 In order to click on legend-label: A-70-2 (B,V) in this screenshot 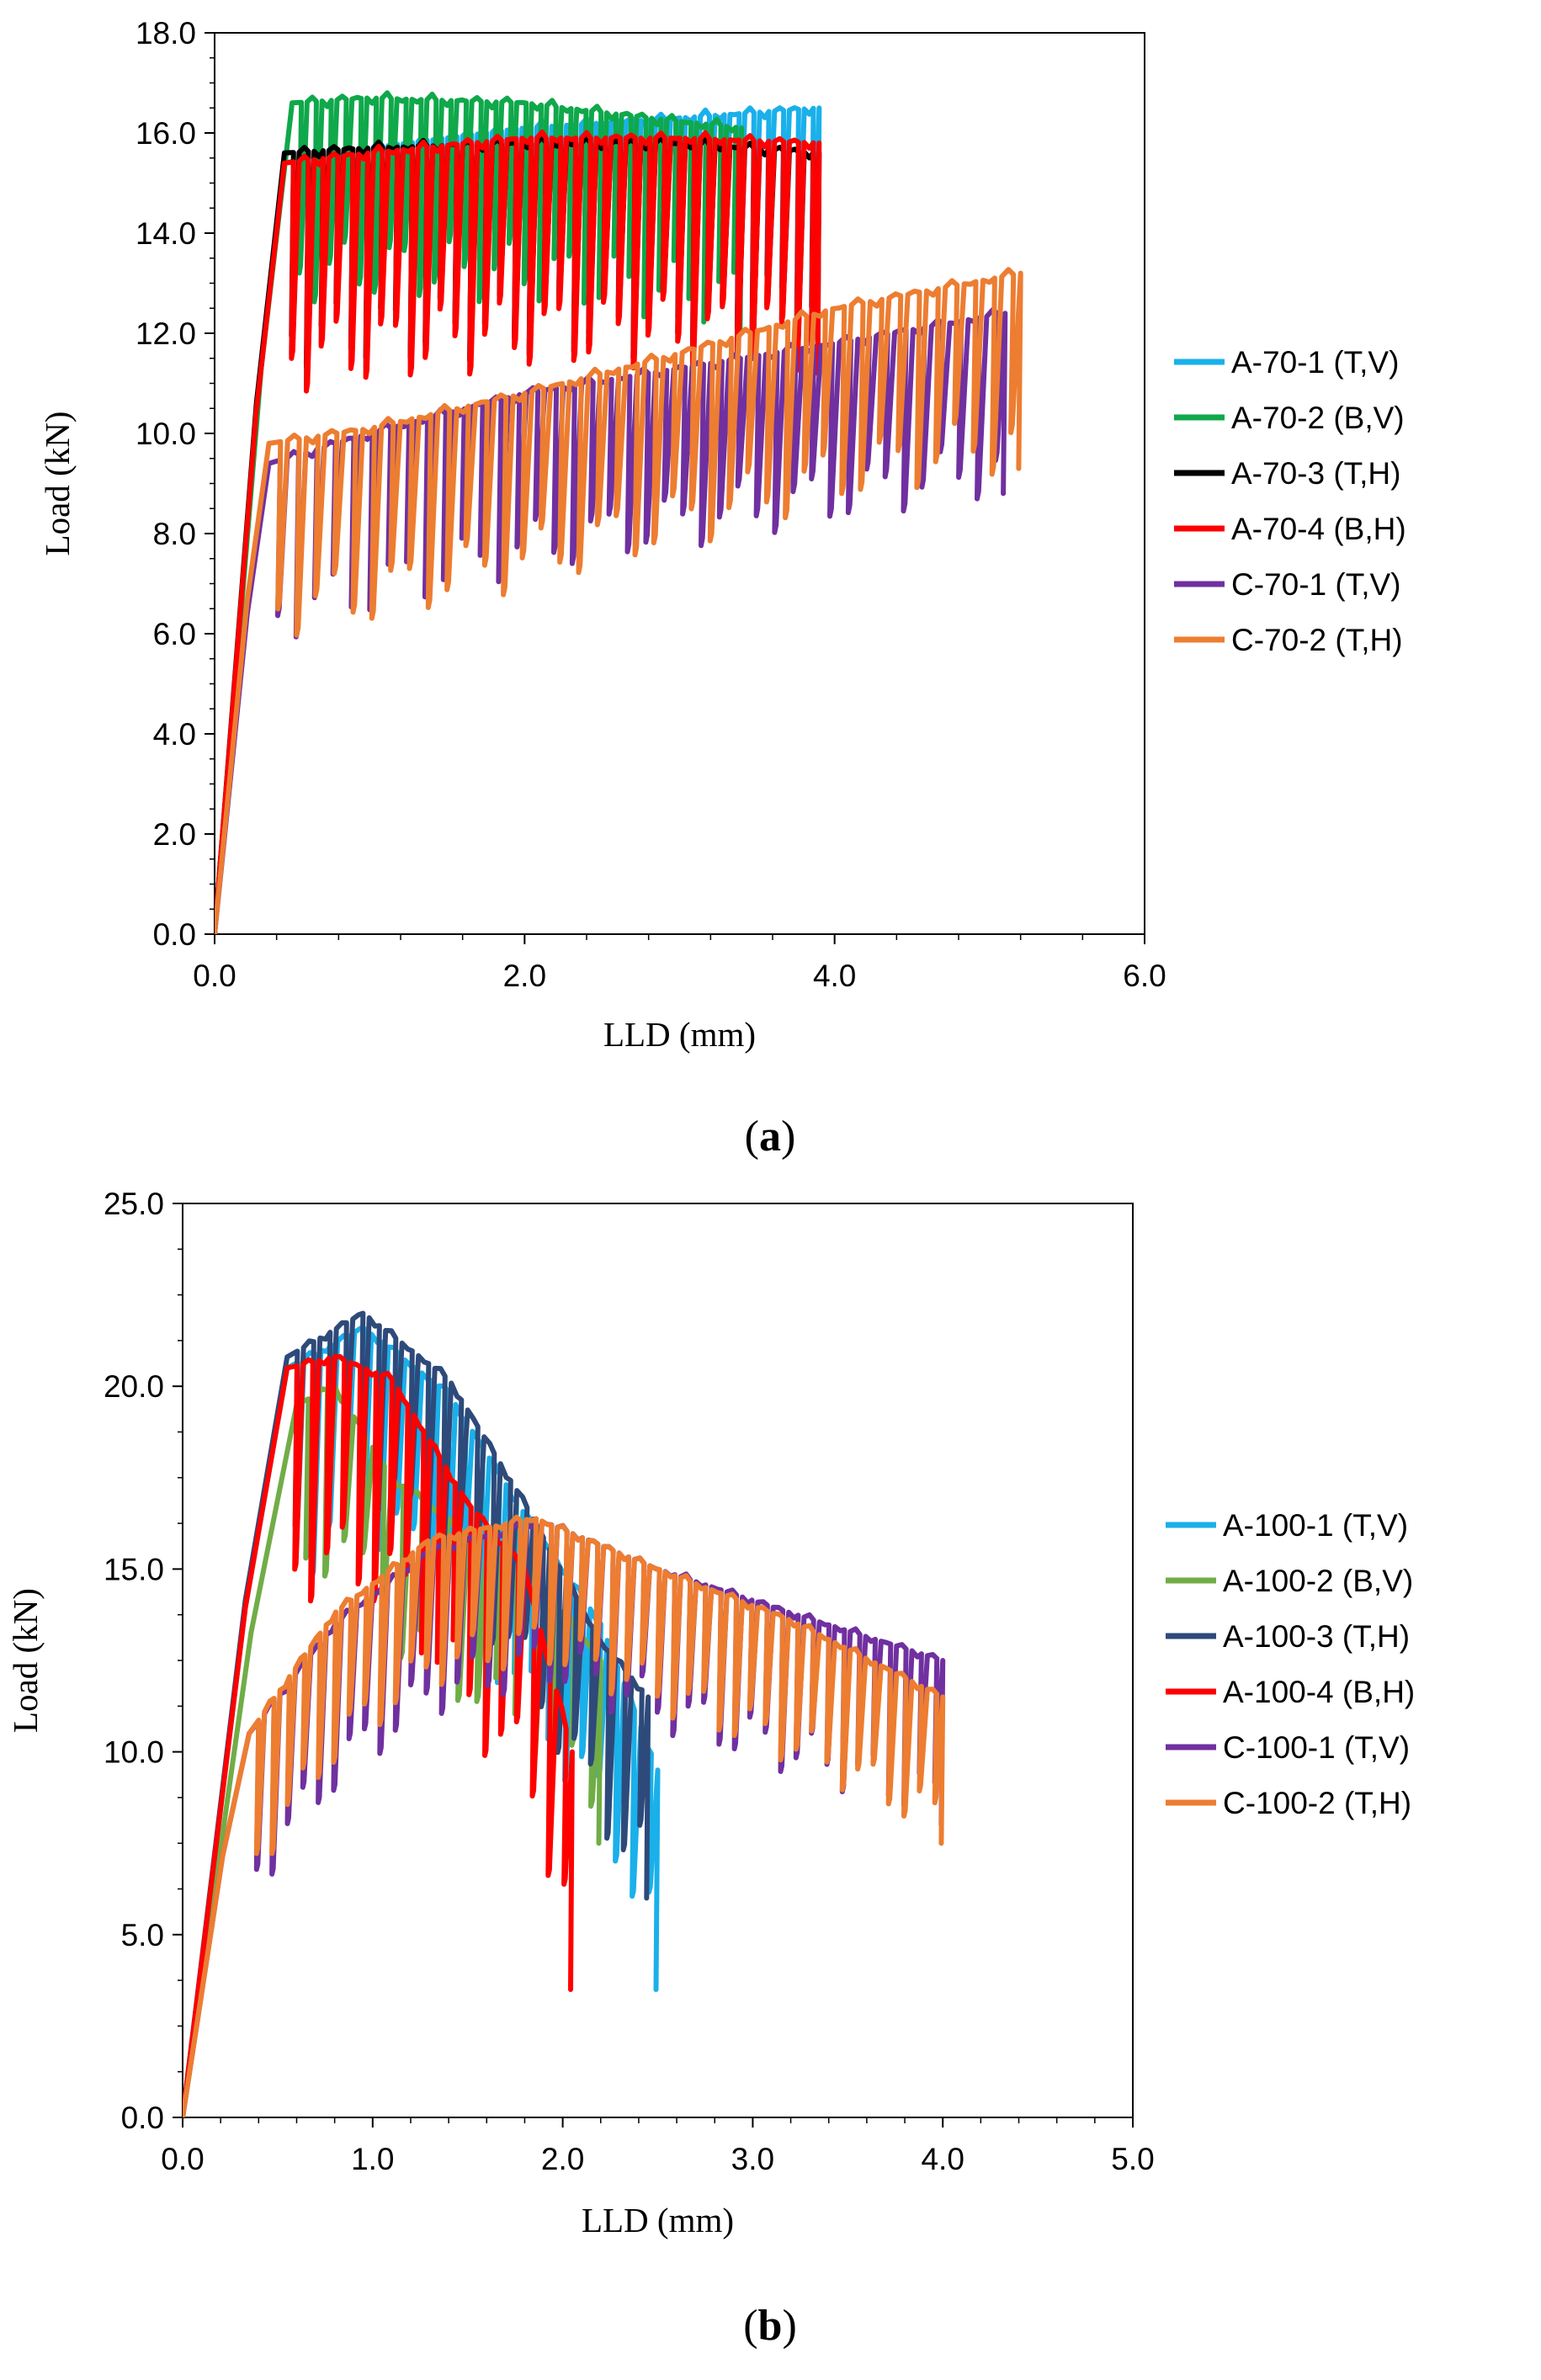, I will do `click(1318, 418)`.